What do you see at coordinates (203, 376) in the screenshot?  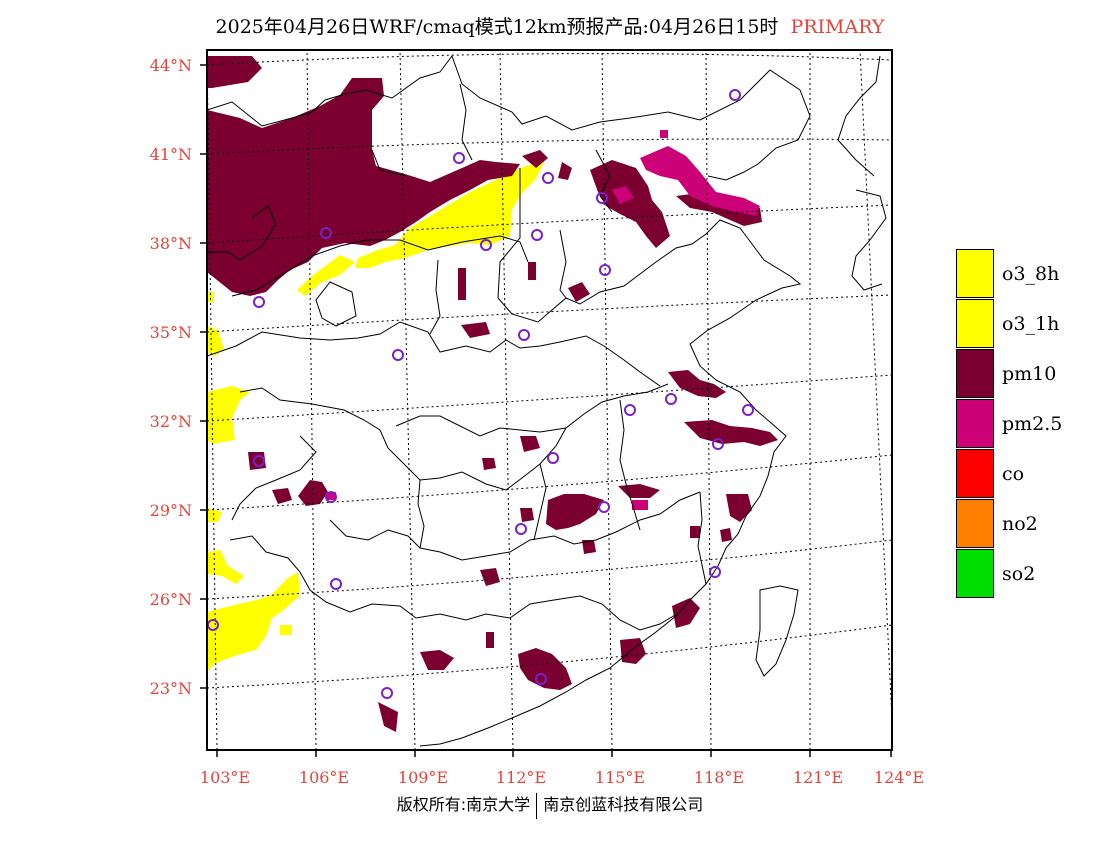 I see `lat-ticks` at bounding box center [203, 376].